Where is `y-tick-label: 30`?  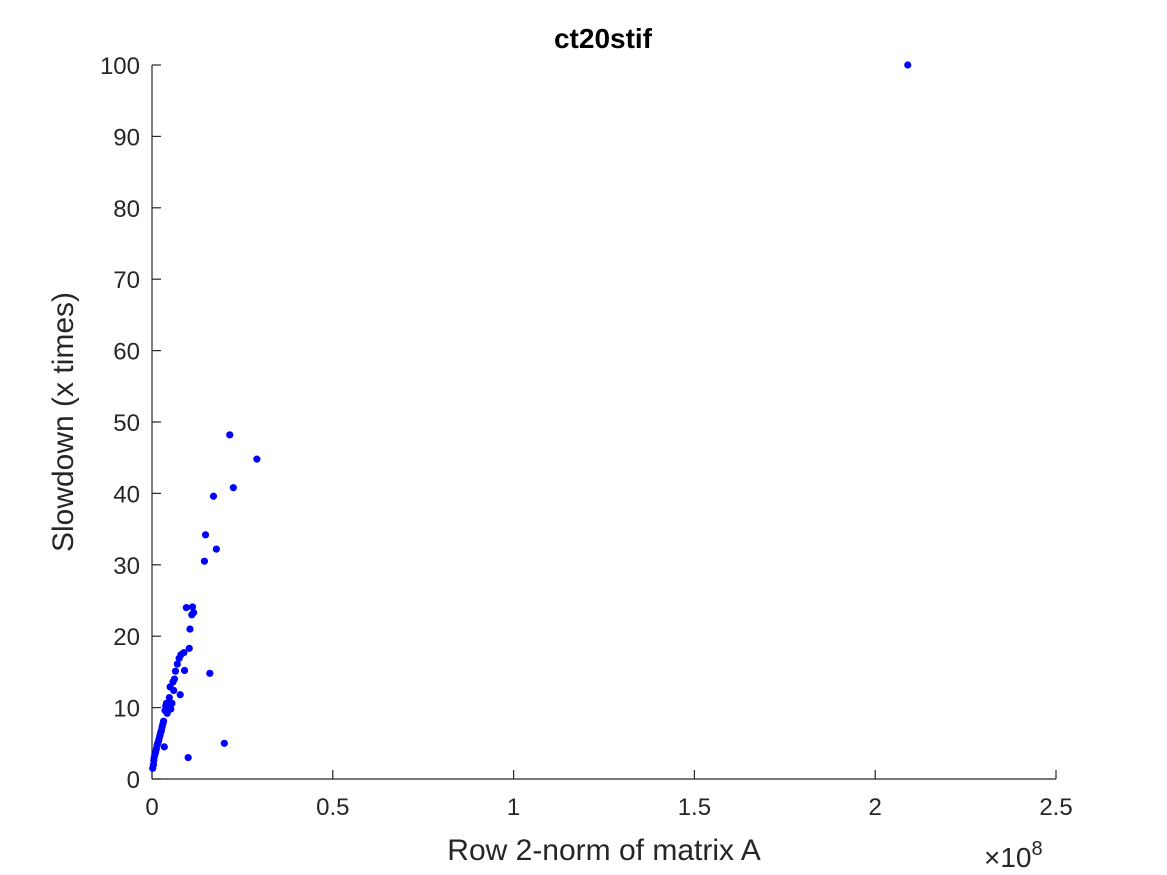
y-tick-label: 30 is located at coordinates (126, 566).